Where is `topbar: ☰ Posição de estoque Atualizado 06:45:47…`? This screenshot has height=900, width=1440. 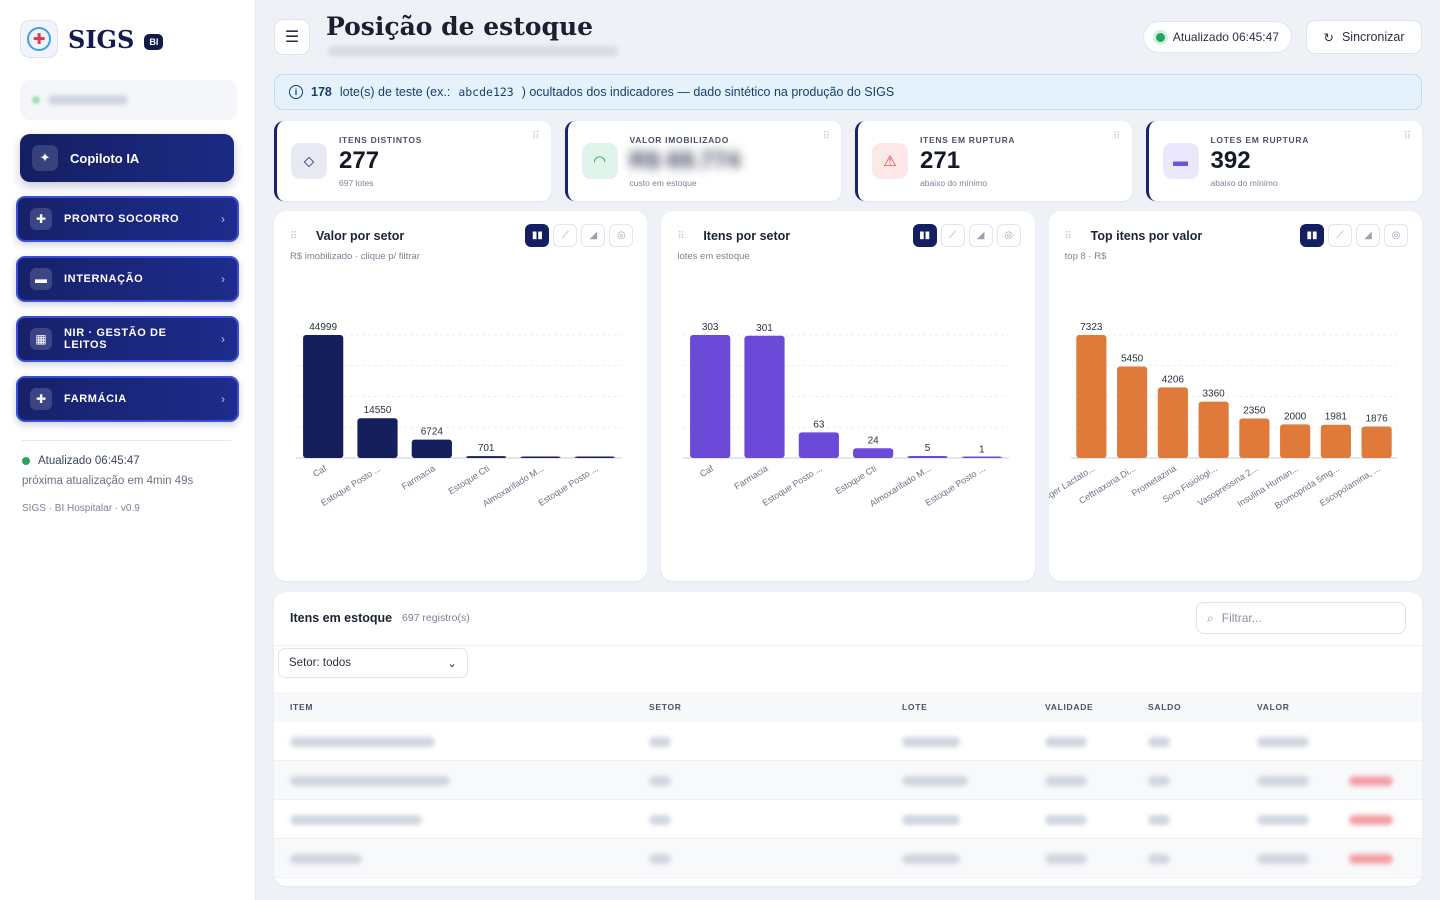
topbar: ☰ Posição de estoque Atualizado 06:45:47… is located at coordinates (848, 37).